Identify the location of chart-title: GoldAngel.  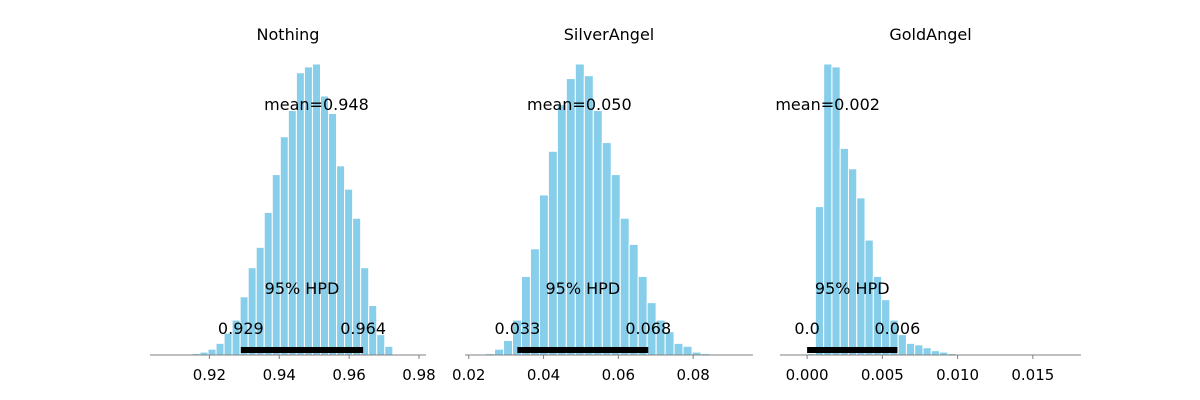
(930, 34).